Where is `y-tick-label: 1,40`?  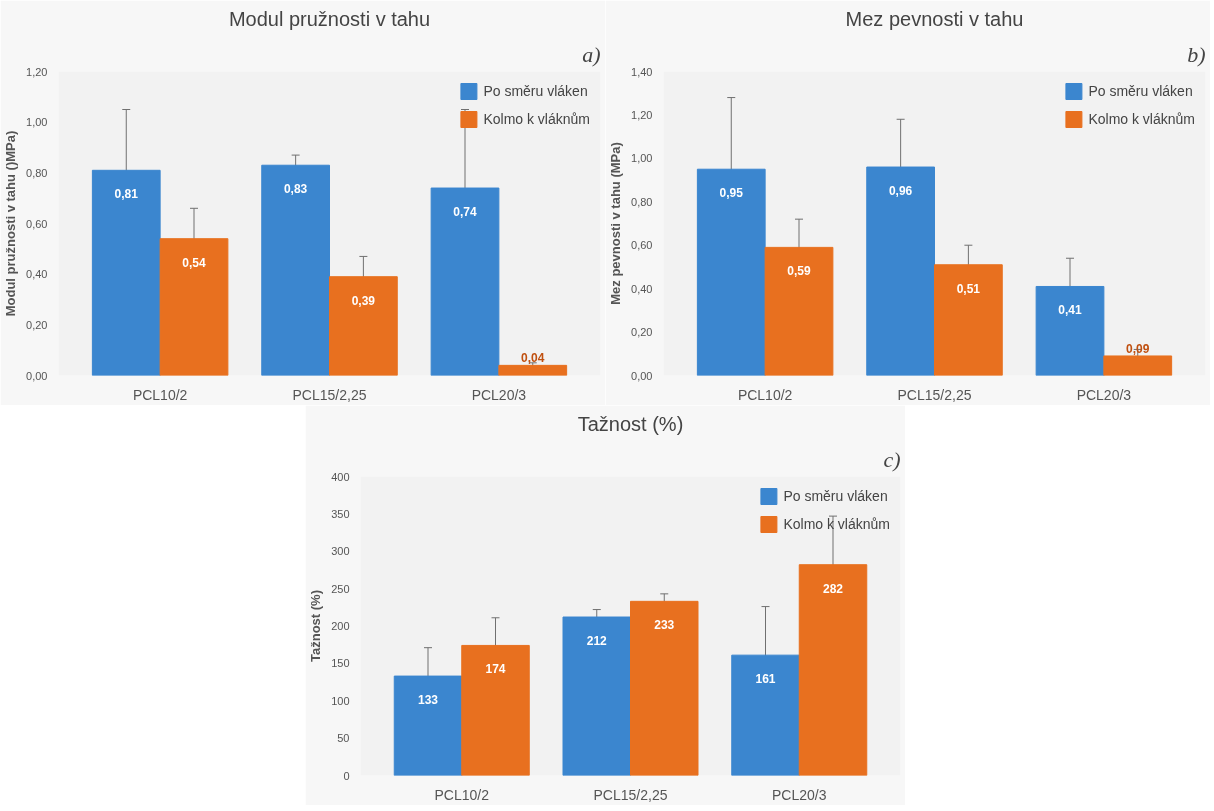 y-tick-label: 1,40 is located at coordinates (642, 71).